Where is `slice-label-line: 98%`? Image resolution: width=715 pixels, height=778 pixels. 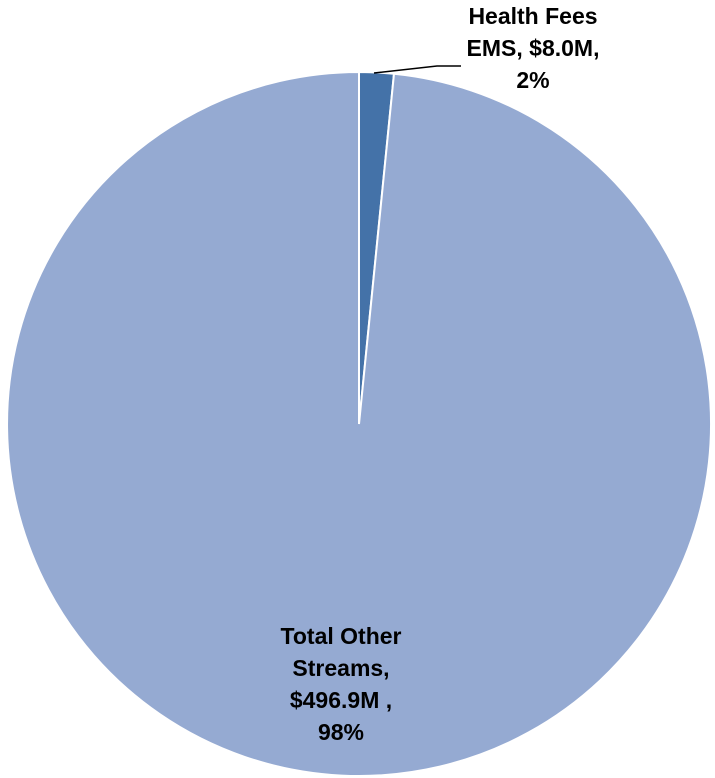
slice-label-line: 98% is located at coordinates (341, 732).